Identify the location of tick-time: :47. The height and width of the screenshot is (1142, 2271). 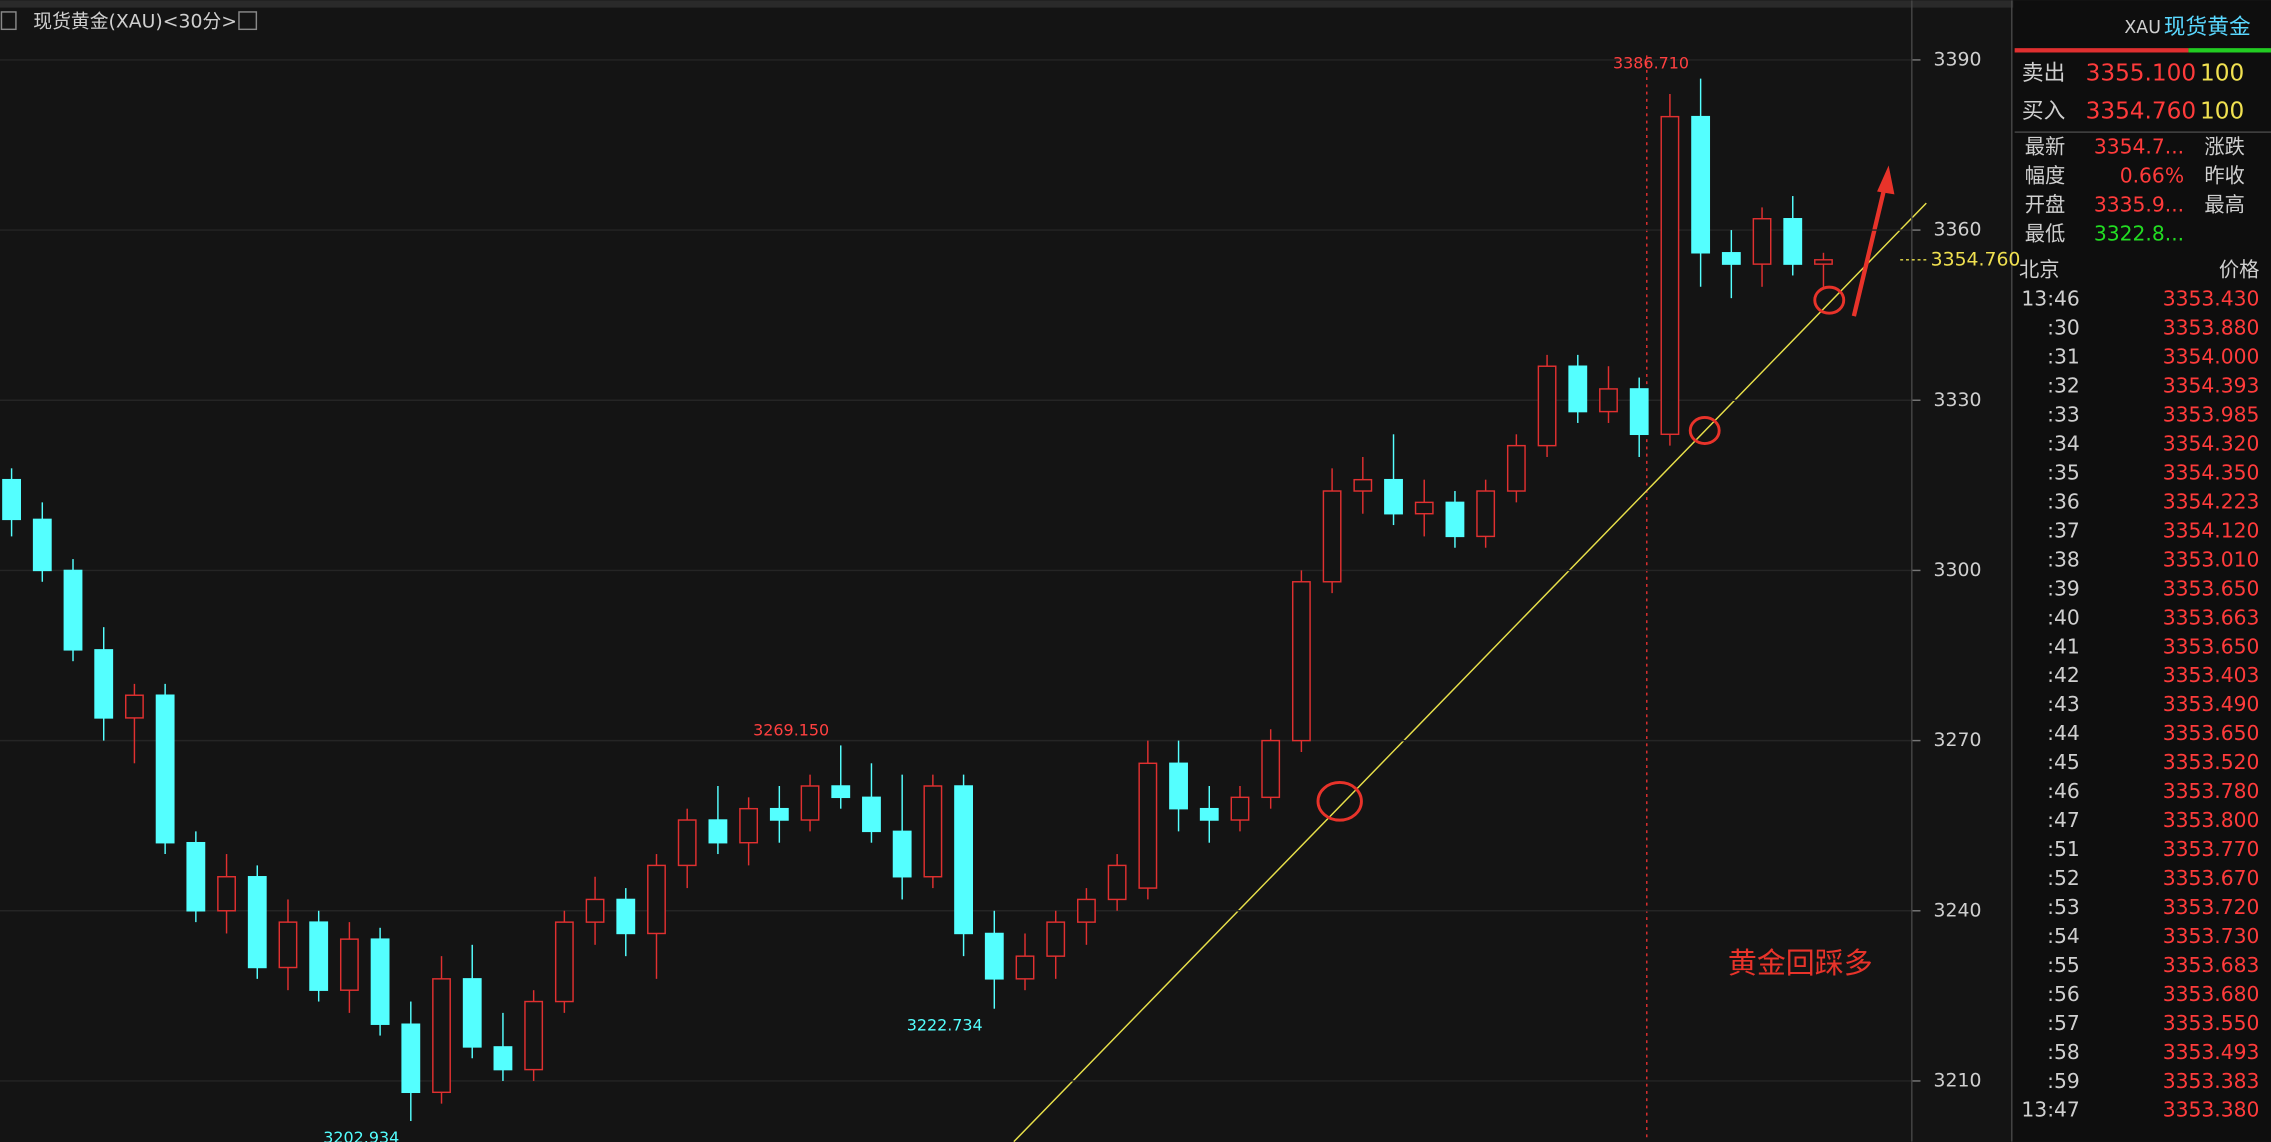
(2063, 820).